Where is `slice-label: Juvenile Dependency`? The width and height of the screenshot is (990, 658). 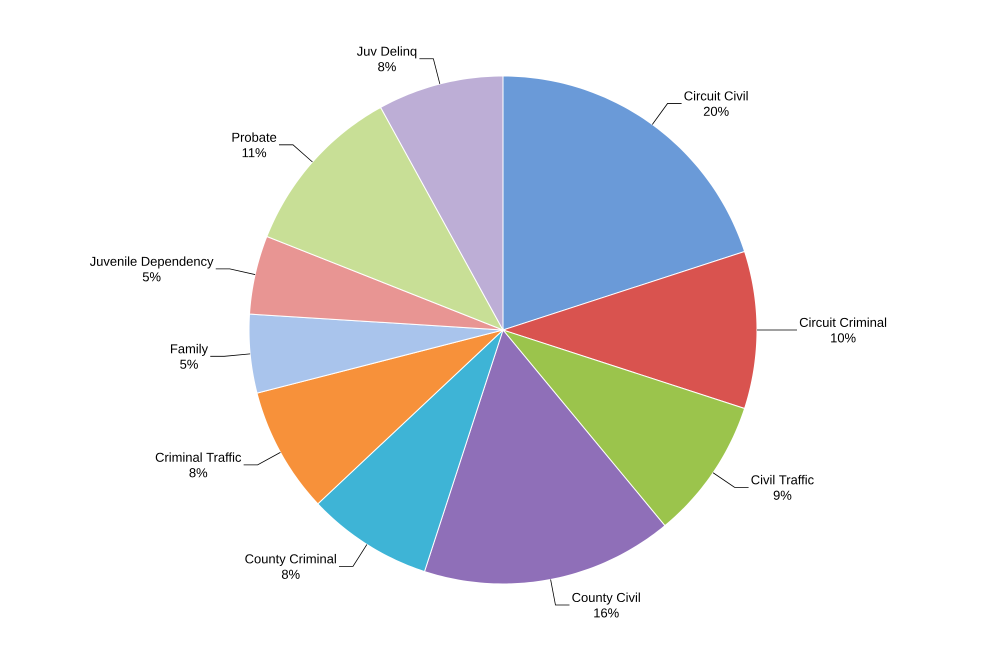
slice-label: Juvenile Dependency is located at coordinates (152, 262).